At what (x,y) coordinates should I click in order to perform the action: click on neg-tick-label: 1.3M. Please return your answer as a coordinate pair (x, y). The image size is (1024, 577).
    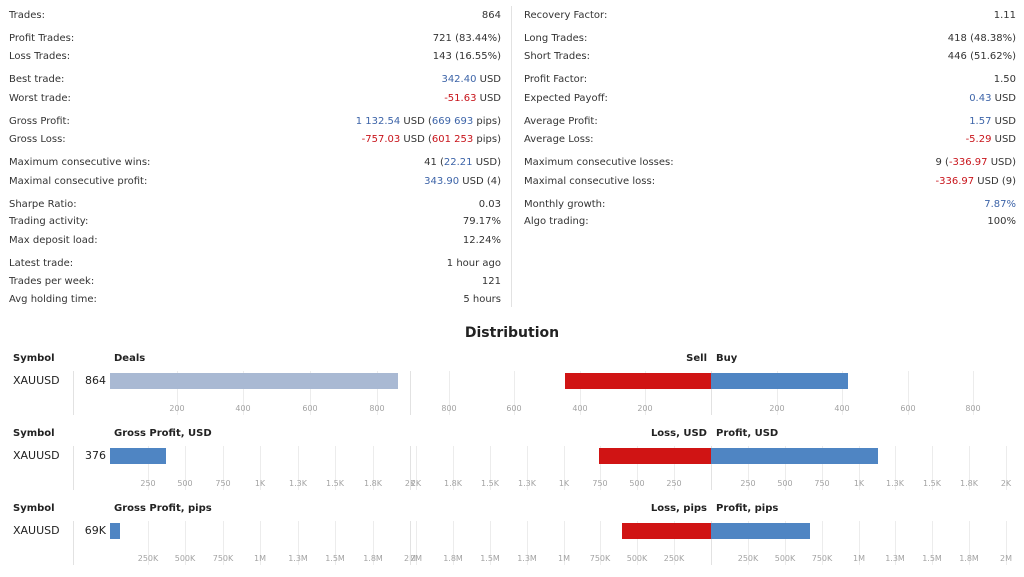
    Looking at the image, I should click on (527, 558).